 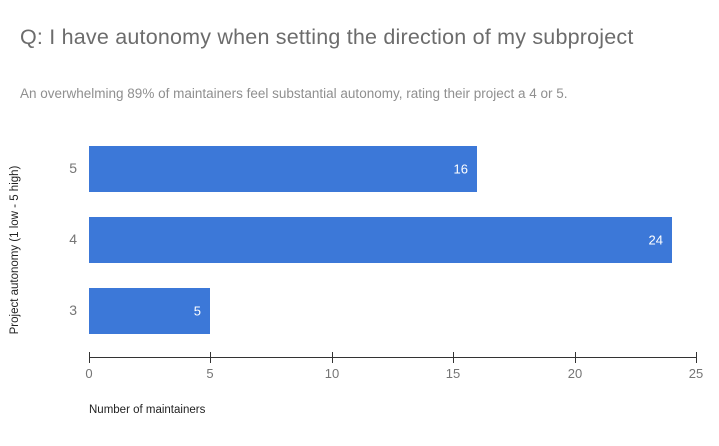 What do you see at coordinates (575, 373) in the screenshot?
I see `x-axis-tick-label-20: 20` at bounding box center [575, 373].